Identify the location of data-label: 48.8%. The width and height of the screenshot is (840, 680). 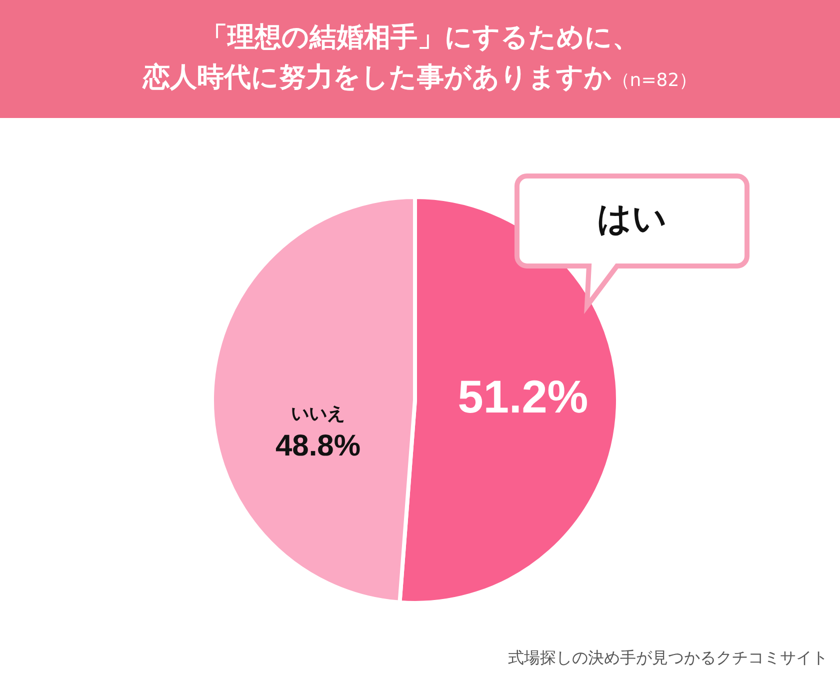
(318, 445).